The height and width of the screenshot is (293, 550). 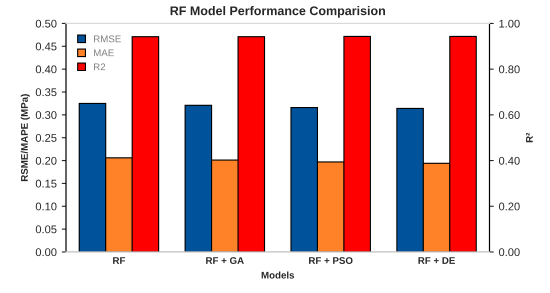 I want to click on y-tick-label: 0.45, so click(x=46, y=46).